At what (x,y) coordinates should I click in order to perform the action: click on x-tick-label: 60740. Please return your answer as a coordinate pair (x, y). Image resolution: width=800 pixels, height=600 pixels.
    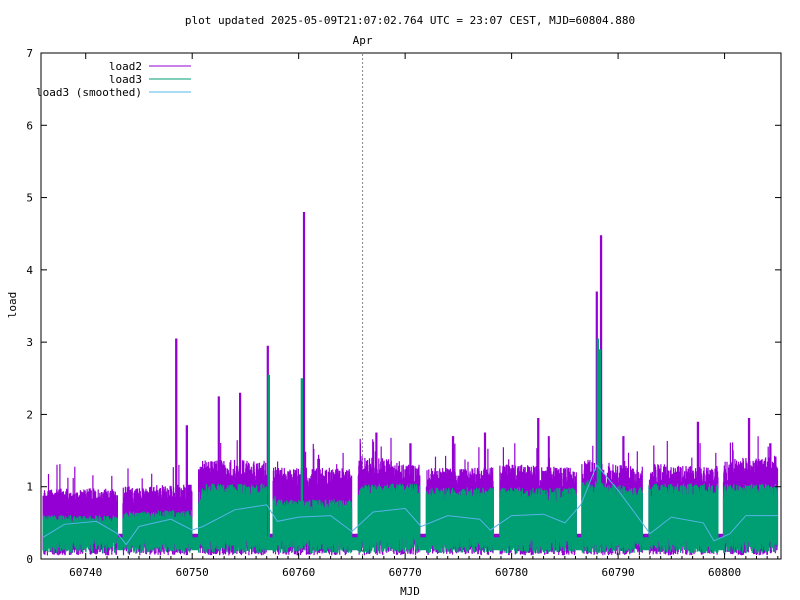
    Looking at the image, I should click on (85, 572).